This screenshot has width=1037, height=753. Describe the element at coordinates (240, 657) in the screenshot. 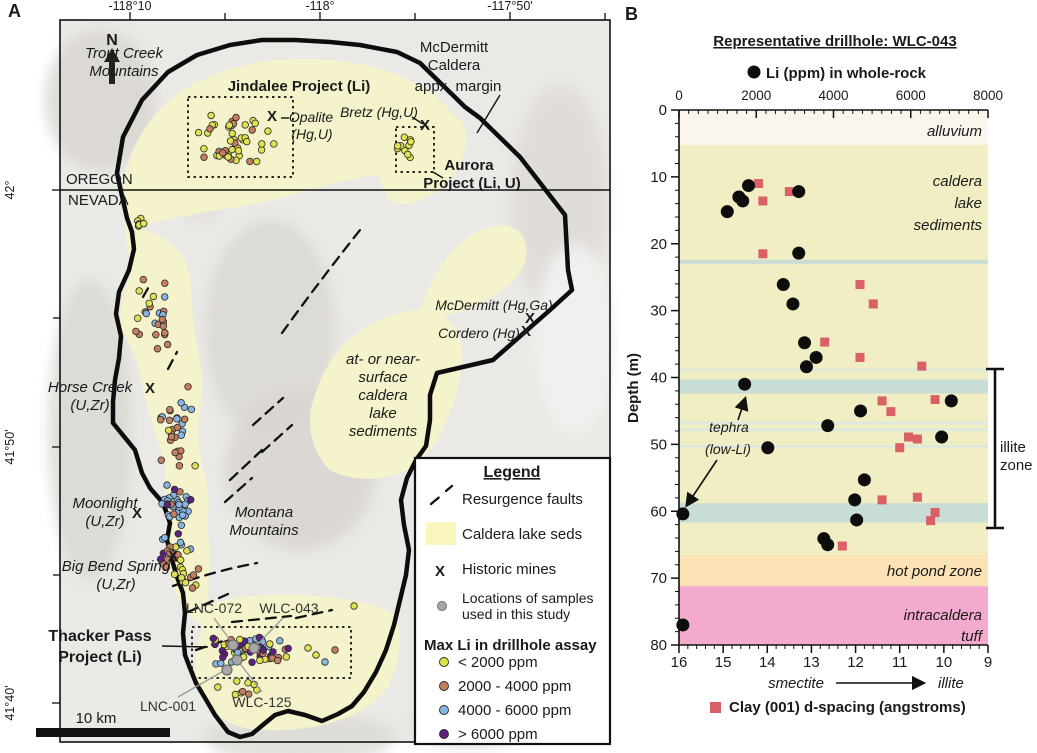

I see `study-sample-locations` at that location.